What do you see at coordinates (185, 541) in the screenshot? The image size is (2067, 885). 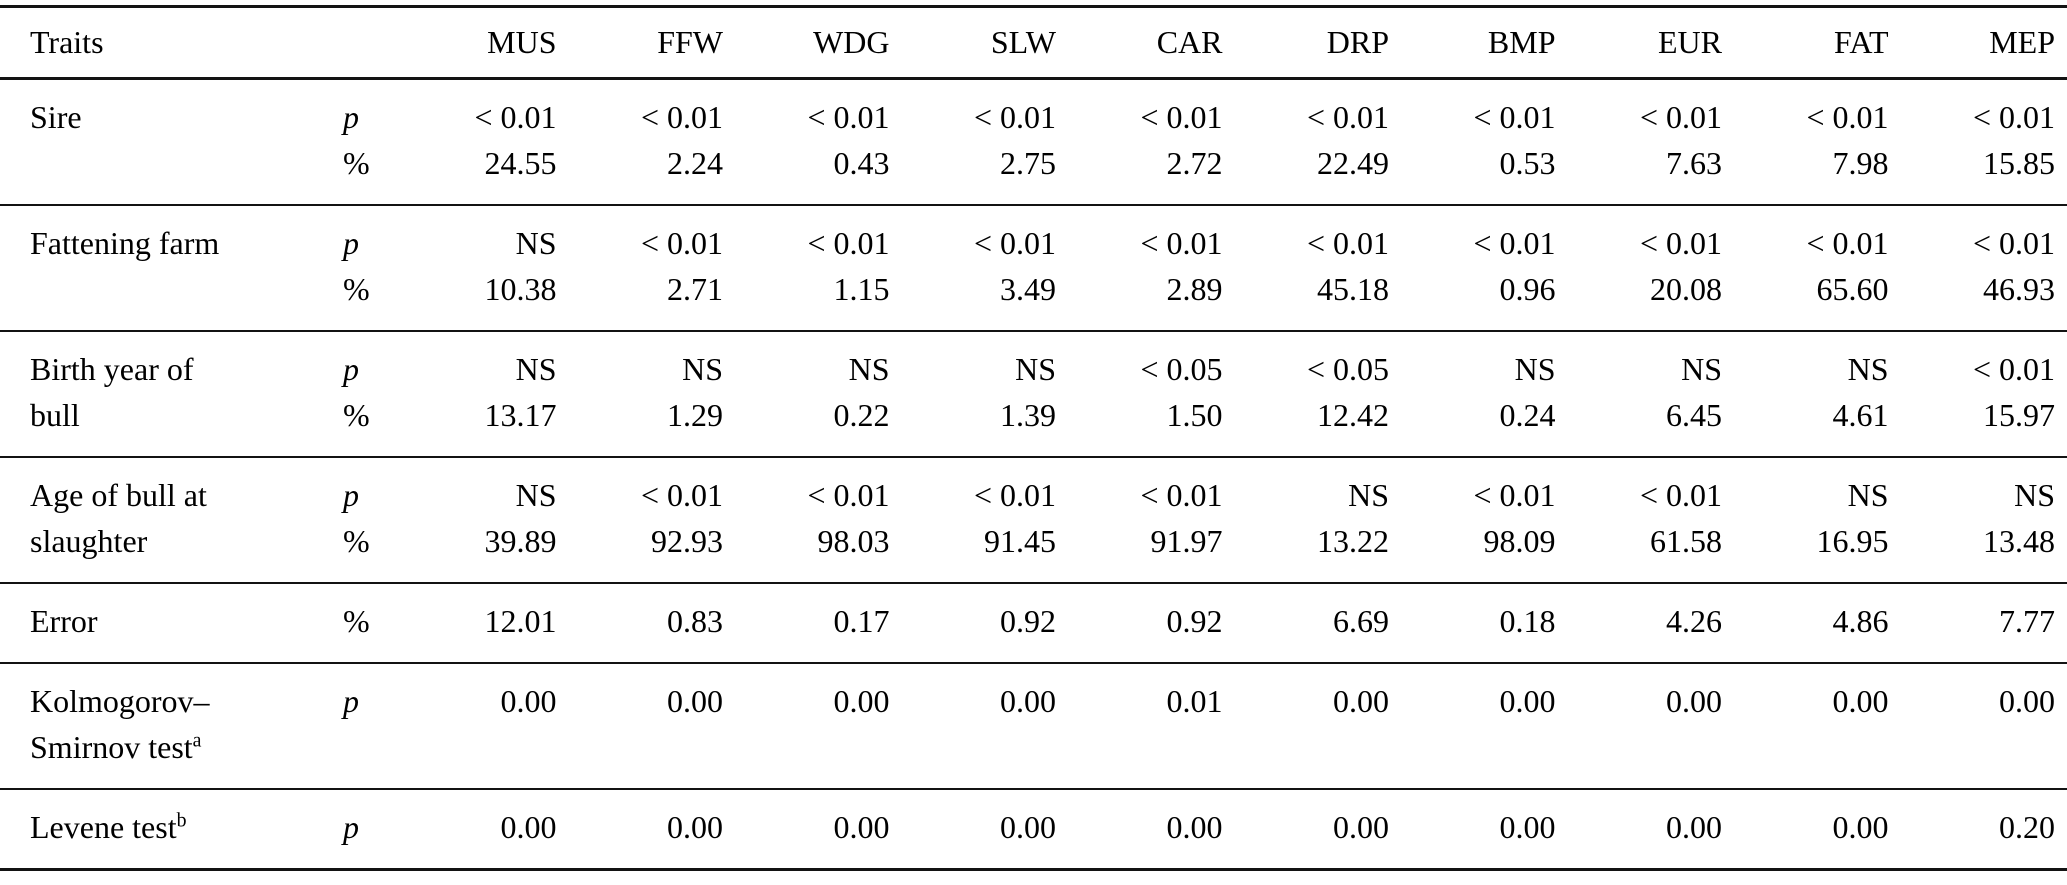 I see `trait-label-line: slaughter` at bounding box center [185, 541].